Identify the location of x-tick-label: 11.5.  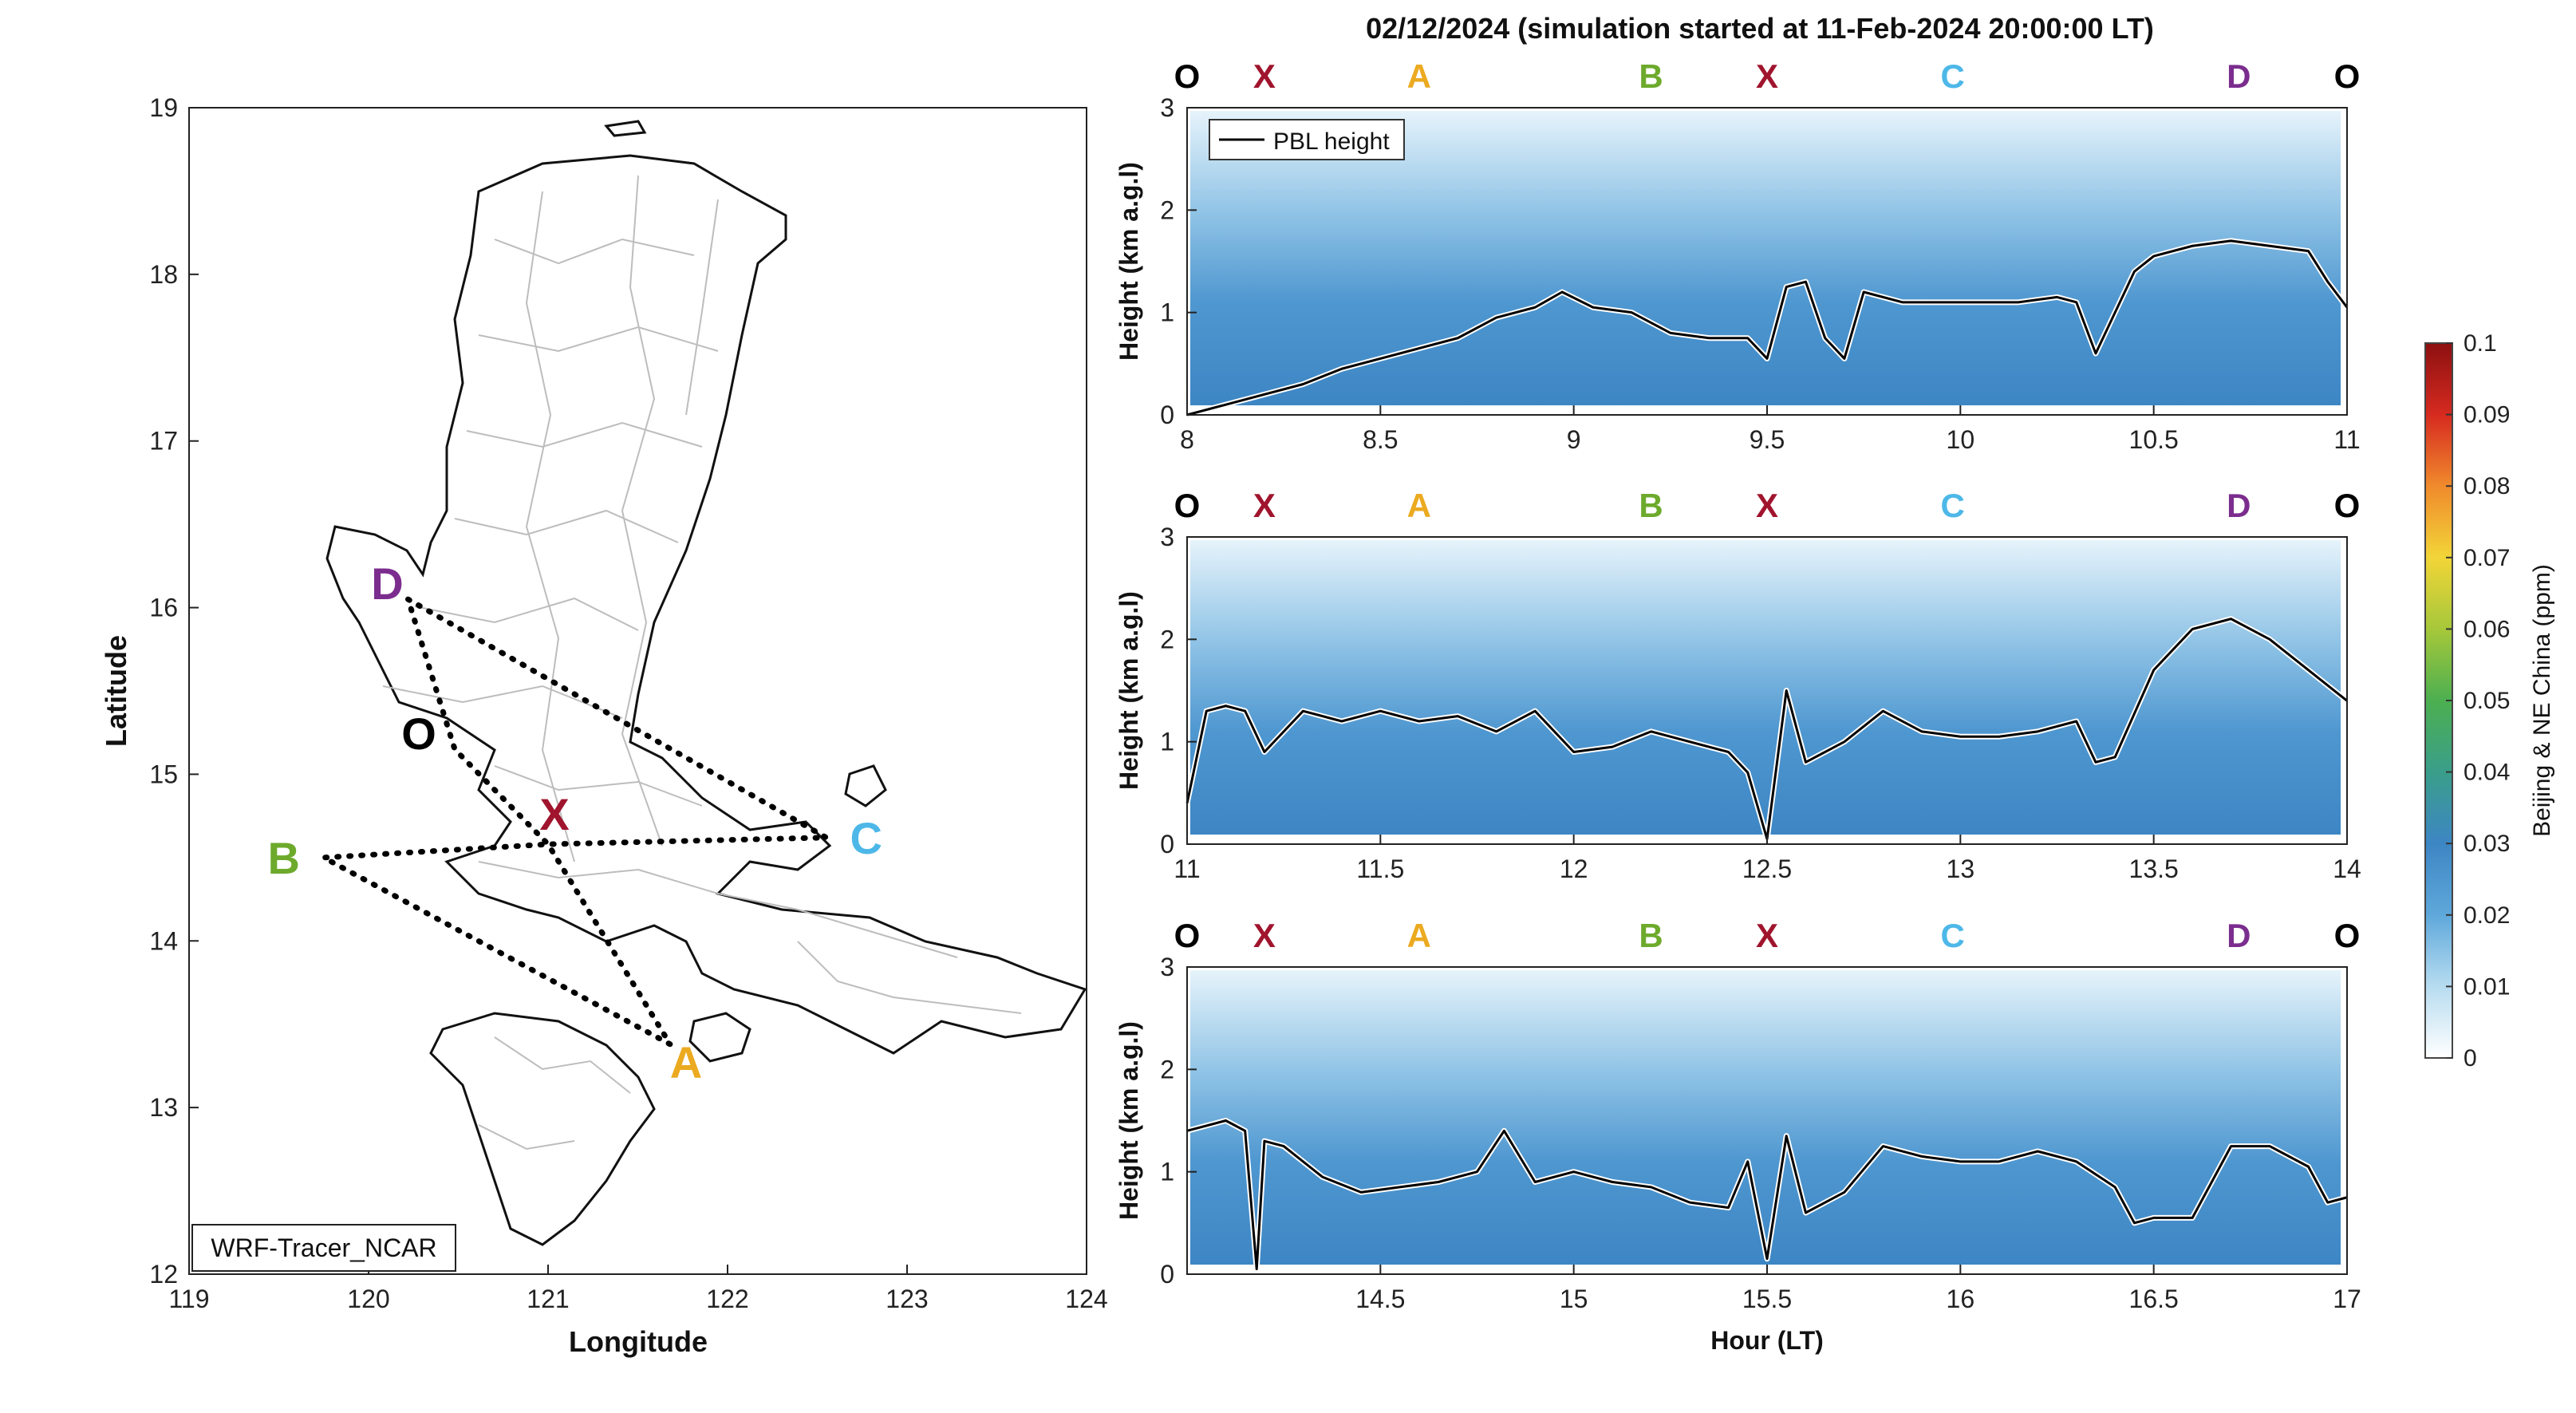
(1380, 869).